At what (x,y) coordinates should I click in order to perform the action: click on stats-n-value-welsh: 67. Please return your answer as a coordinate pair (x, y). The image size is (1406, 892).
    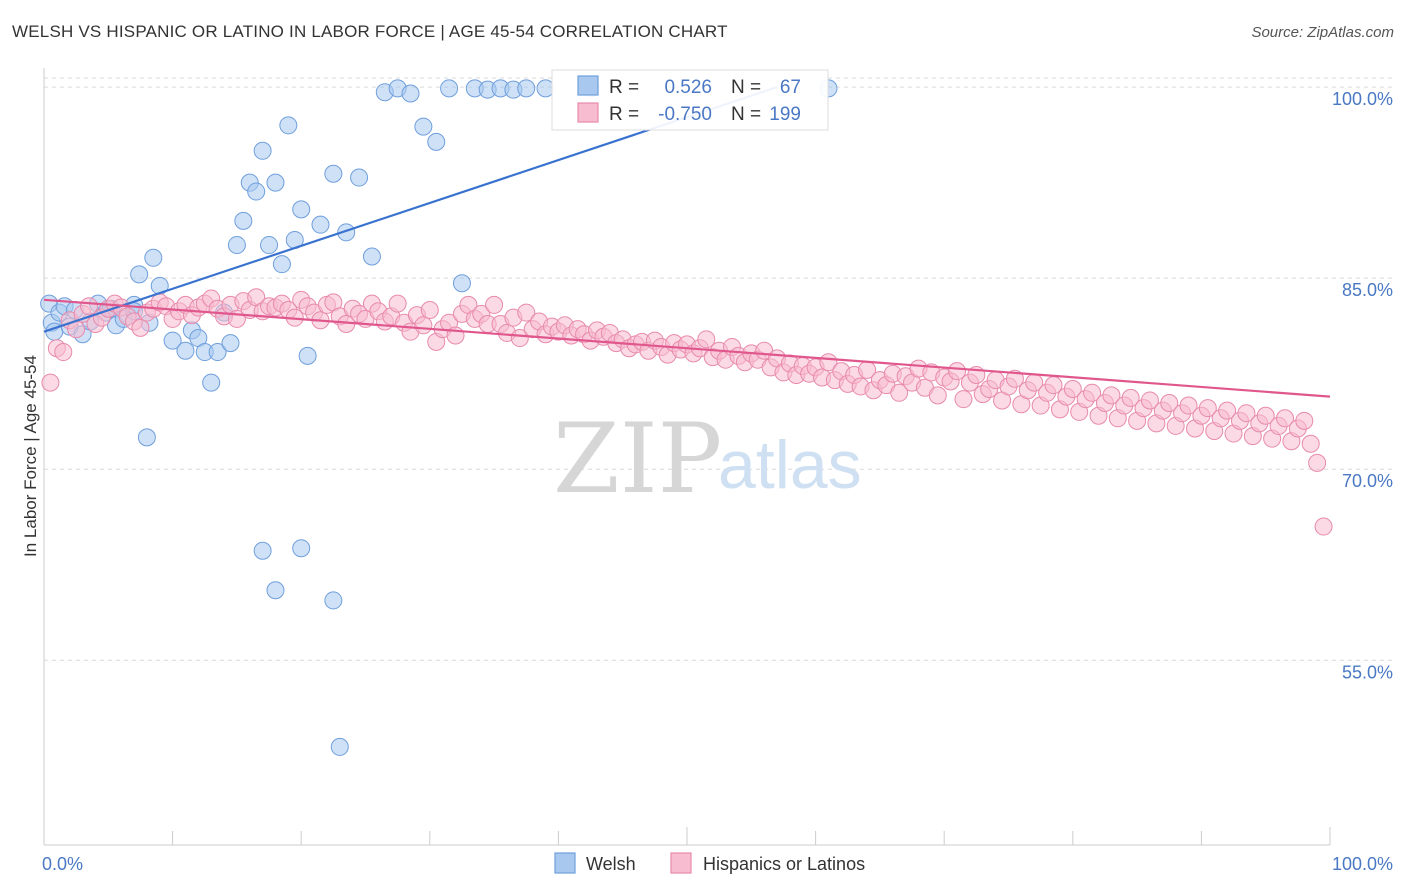
    Looking at the image, I should click on (790, 87).